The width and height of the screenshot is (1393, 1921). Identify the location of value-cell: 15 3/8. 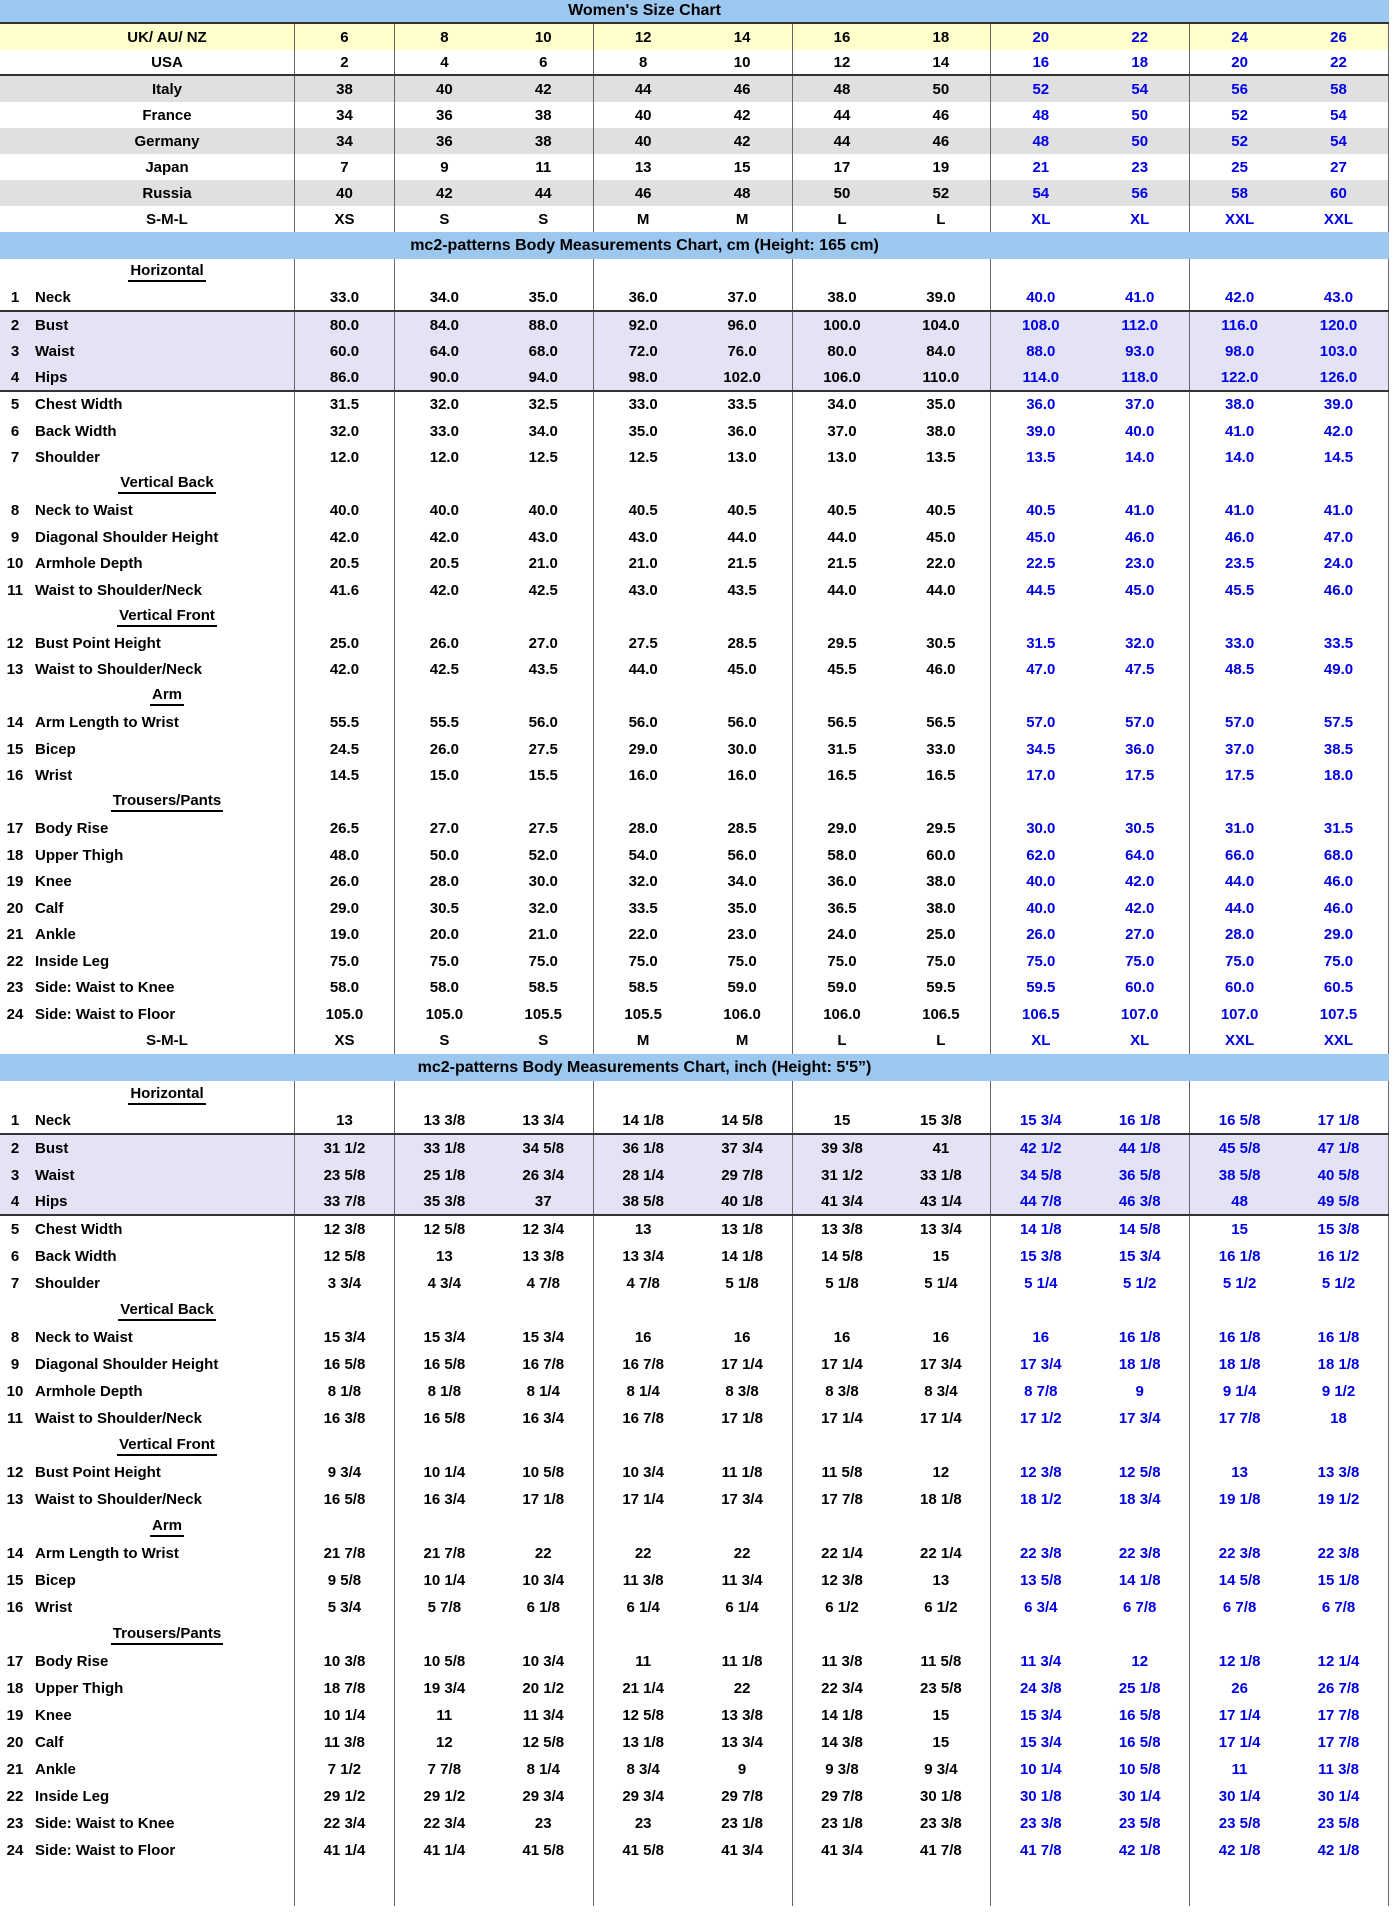
(1041, 1256).